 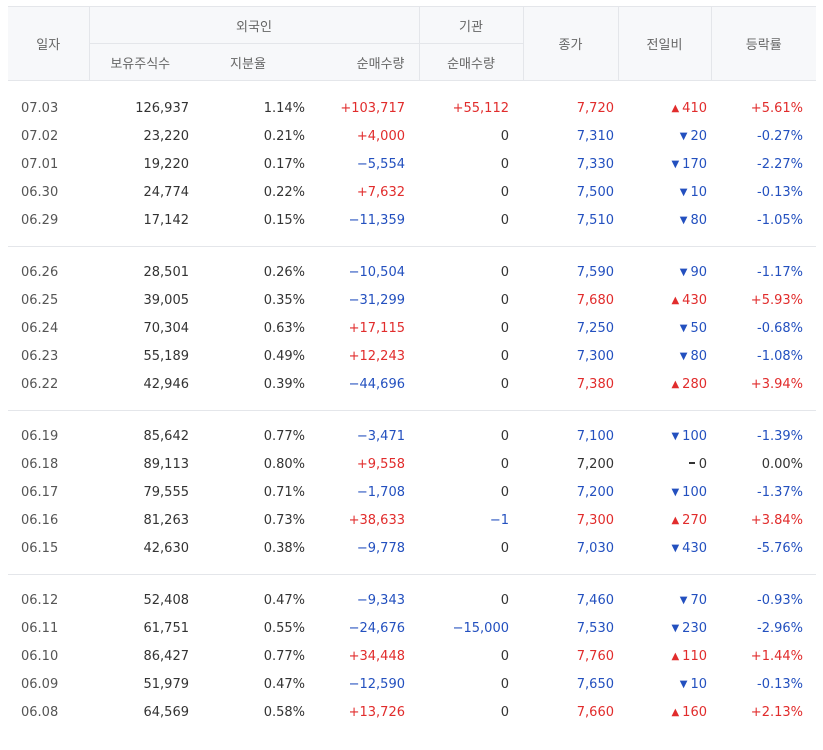 I want to click on cell-close: 7,380, so click(x=595, y=384).